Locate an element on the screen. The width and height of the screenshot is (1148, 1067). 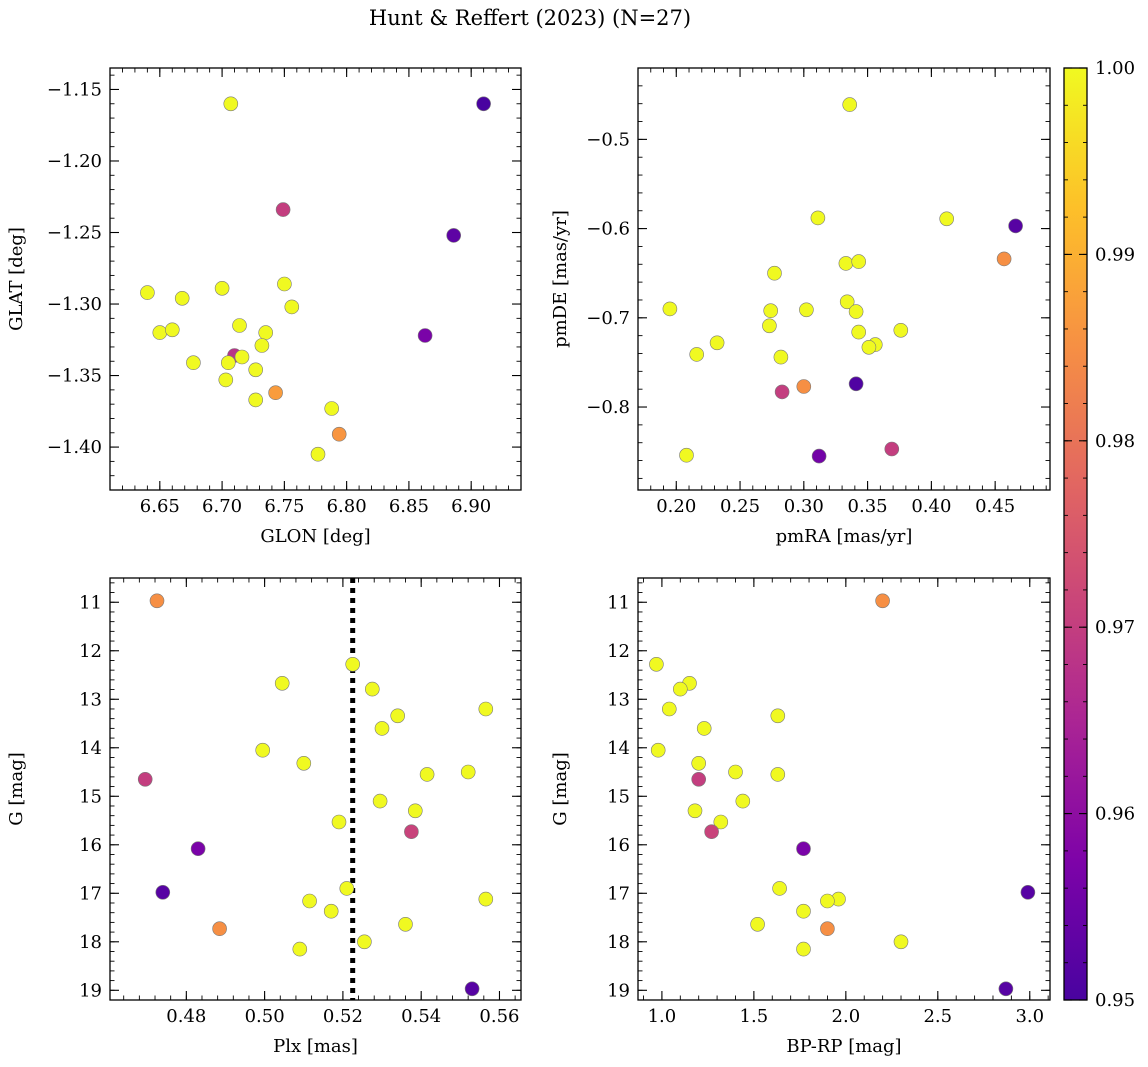
points-top-right is located at coordinates (842, 280).